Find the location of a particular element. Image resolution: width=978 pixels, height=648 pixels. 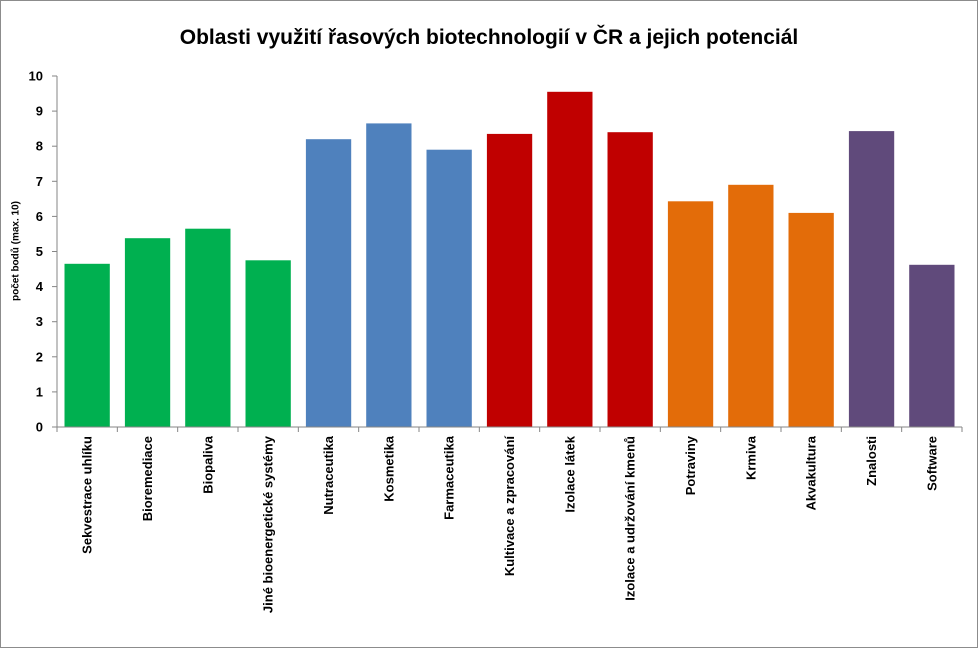

y-tick-label: 7 is located at coordinates (39, 181).